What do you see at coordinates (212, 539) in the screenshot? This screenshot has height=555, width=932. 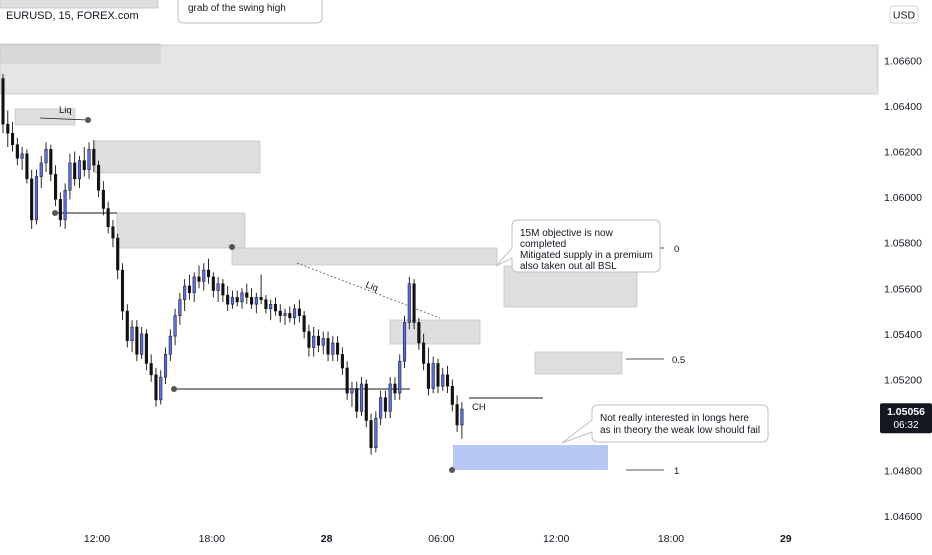 I see `time-tick-label: 18:00` at bounding box center [212, 539].